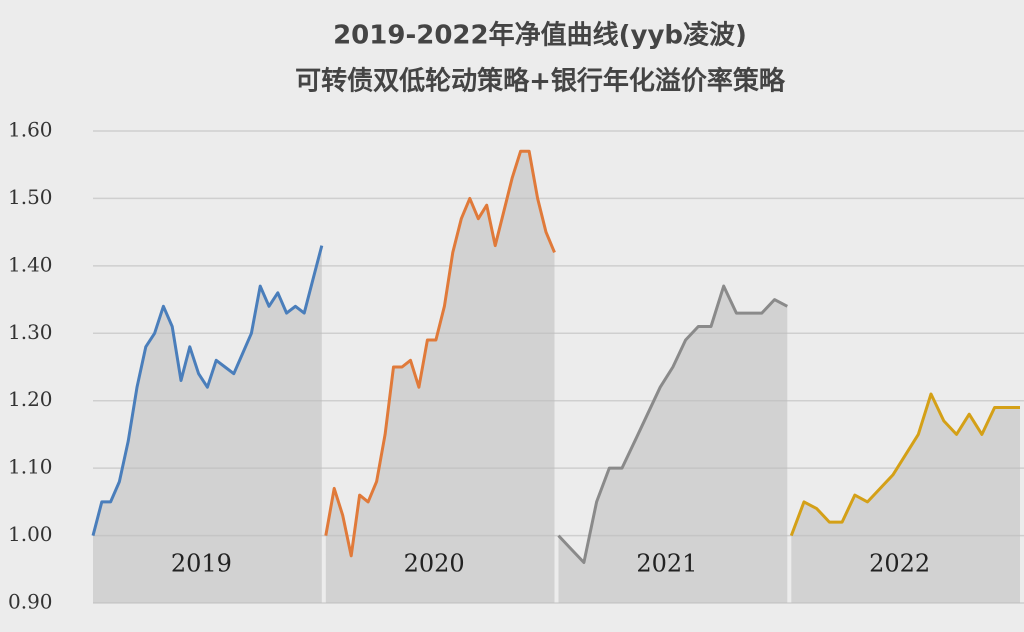 Image resolution: width=1024 pixels, height=632 pixels. Describe the element at coordinates (30, 332) in the screenshot. I see `y-tick-label: 1.30` at that location.